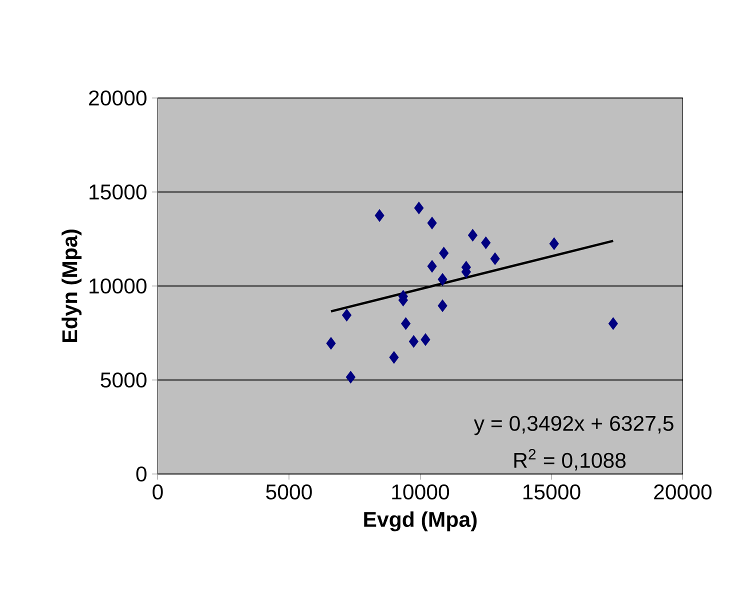 The height and width of the screenshot is (592, 736). Describe the element at coordinates (123, 380) in the screenshot. I see `y-tick-label: 5000` at that location.